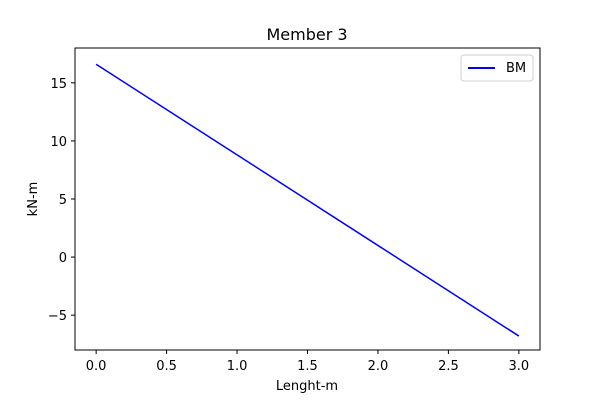 This screenshot has height=400, width=600. I want to click on legend-box, so click(497, 68).